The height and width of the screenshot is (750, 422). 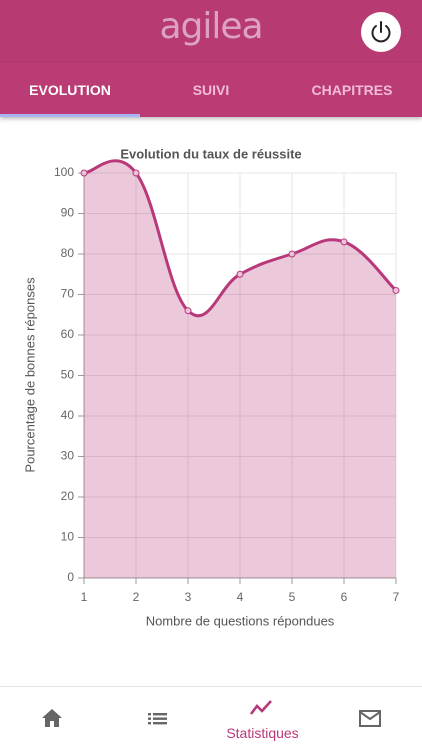 I want to click on bottom-nav: Statistiques, so click(x=211, y=718).